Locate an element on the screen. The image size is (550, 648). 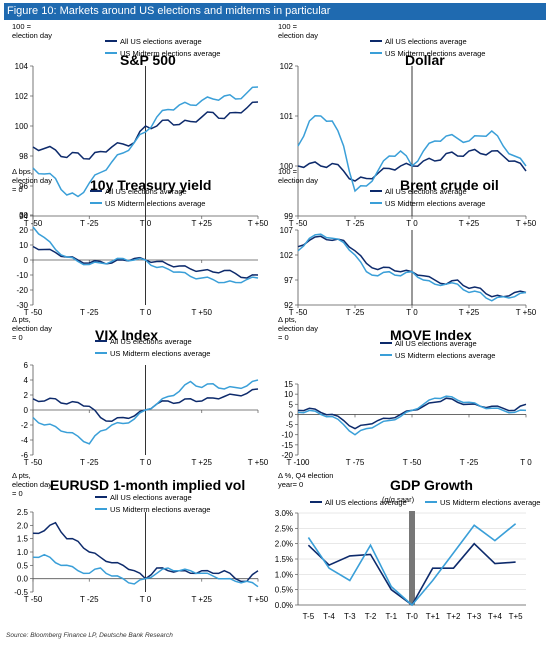
y-tick-label: 101 is located at coordinates (287, 116).